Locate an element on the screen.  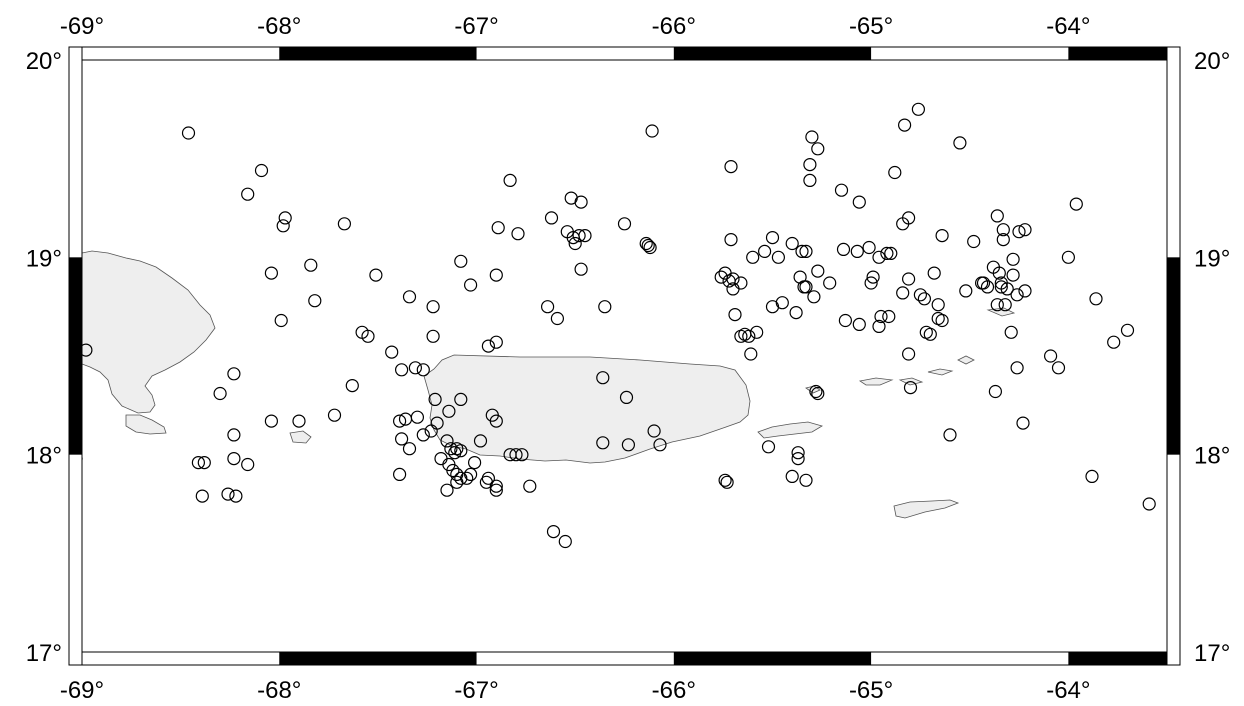
frame-segment-bottom is located at coordinates (1117, 658).